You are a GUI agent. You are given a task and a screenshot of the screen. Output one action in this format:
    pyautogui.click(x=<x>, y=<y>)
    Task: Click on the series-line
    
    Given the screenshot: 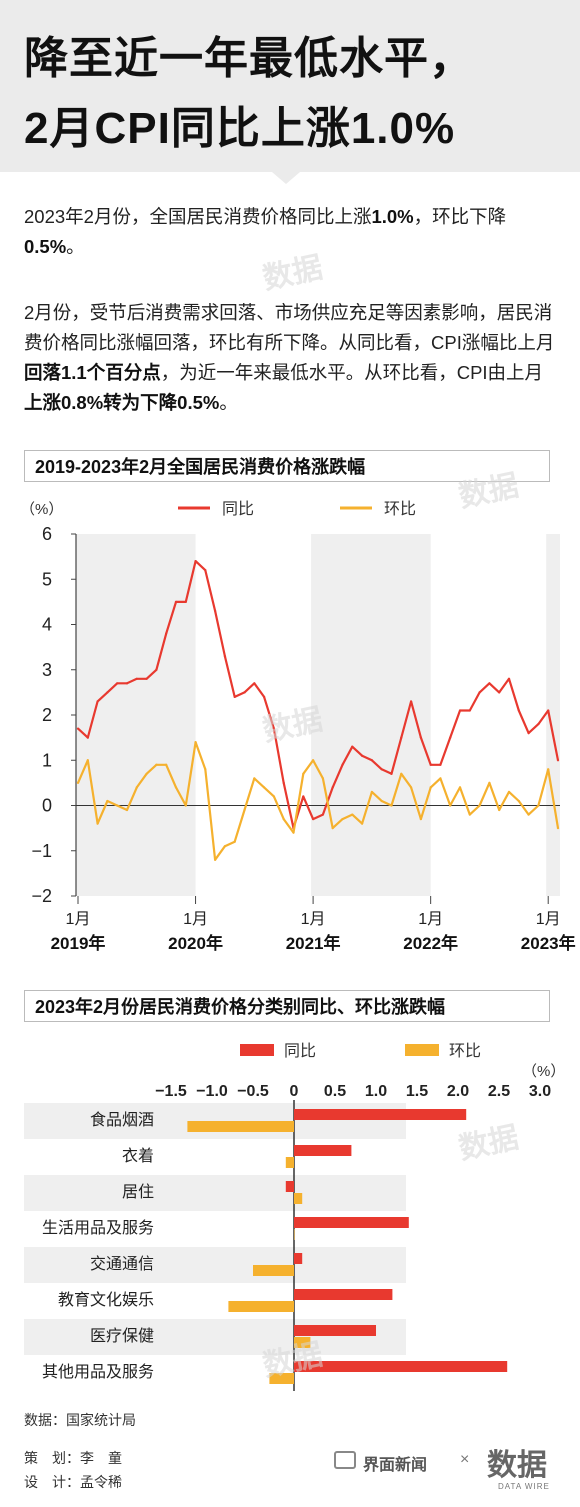 What is the action you would take?
    pyautogui.click(x=318, y=694)
    